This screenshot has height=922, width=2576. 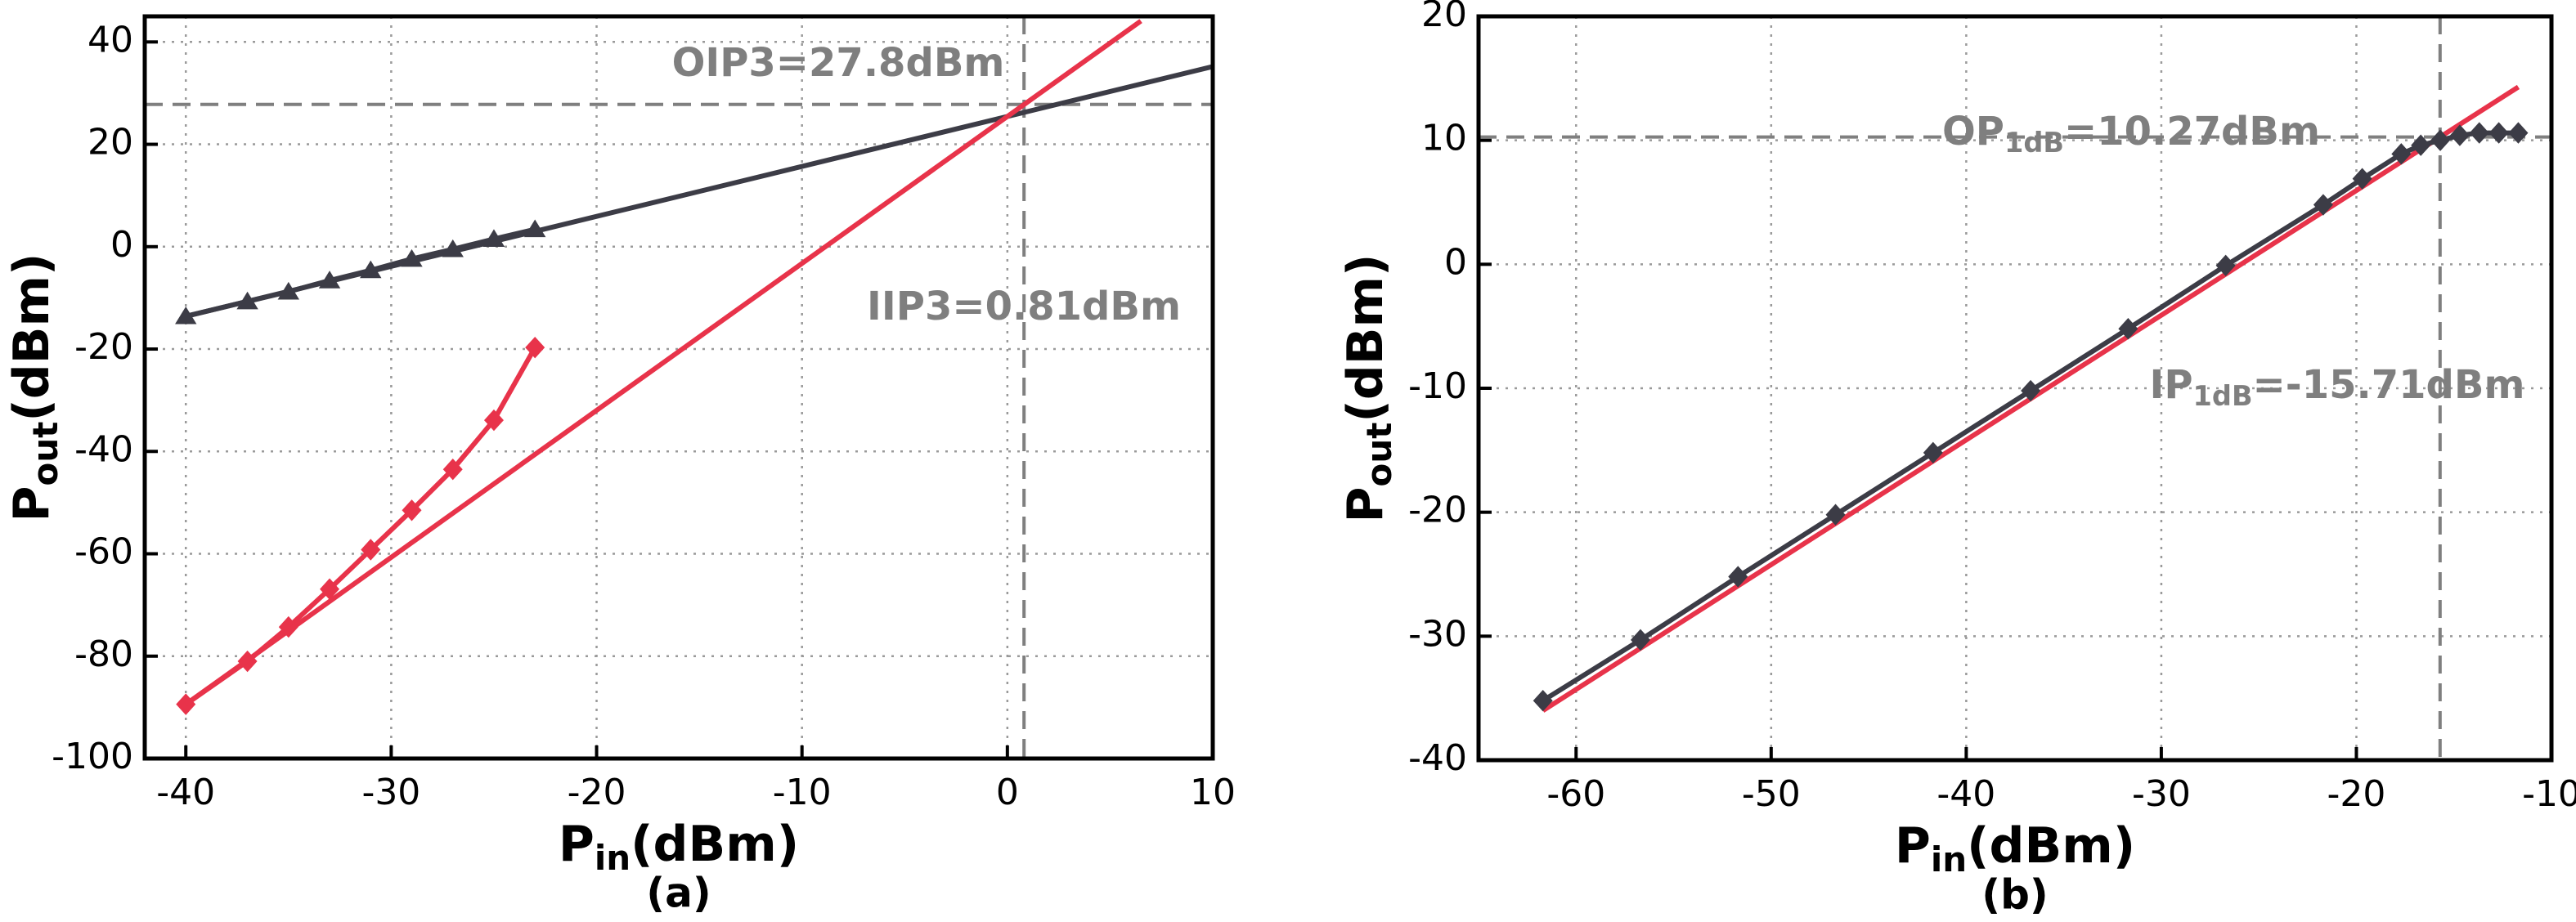 I want to click on x-tick-label: 0, so click(x=1008, y=792).